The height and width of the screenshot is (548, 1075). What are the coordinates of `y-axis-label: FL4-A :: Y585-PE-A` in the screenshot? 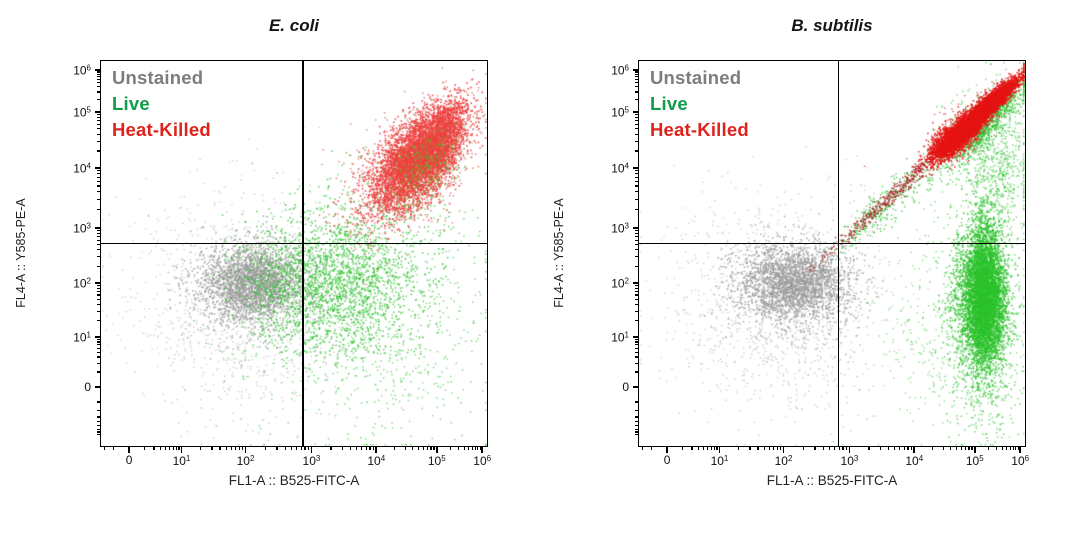 It's located at (559, 253).